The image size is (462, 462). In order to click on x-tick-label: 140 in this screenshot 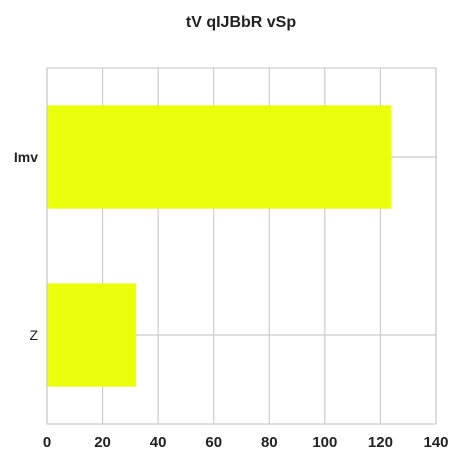, I will do `click(435, 442)`.